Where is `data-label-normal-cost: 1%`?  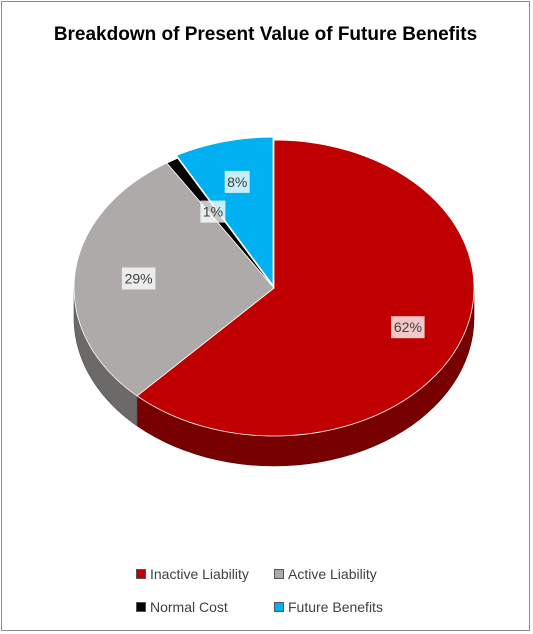
data-label-normal-cost: 1% is located at coordinates (213, 211).